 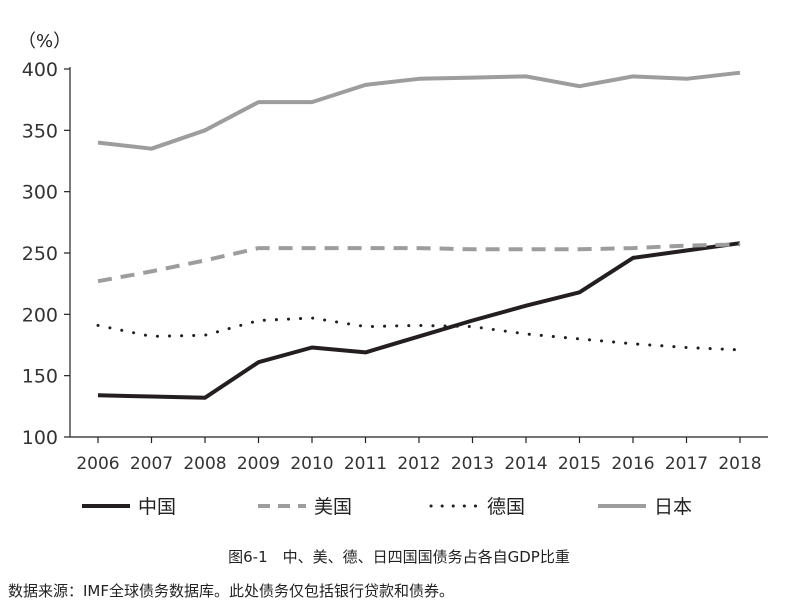 I want to click on x-tick-label: 2013, so click(x=472, y=464).